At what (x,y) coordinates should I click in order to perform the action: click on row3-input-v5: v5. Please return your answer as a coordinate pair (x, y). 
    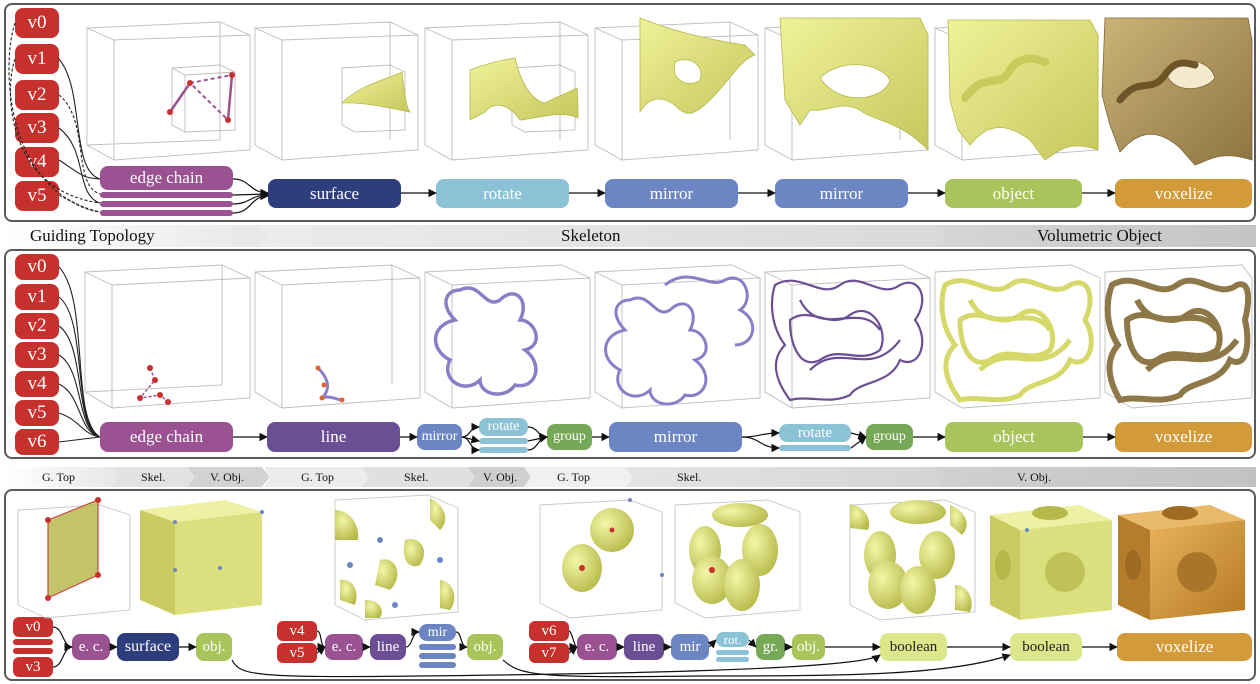
    Looking at the image, I should click on (297, 653).